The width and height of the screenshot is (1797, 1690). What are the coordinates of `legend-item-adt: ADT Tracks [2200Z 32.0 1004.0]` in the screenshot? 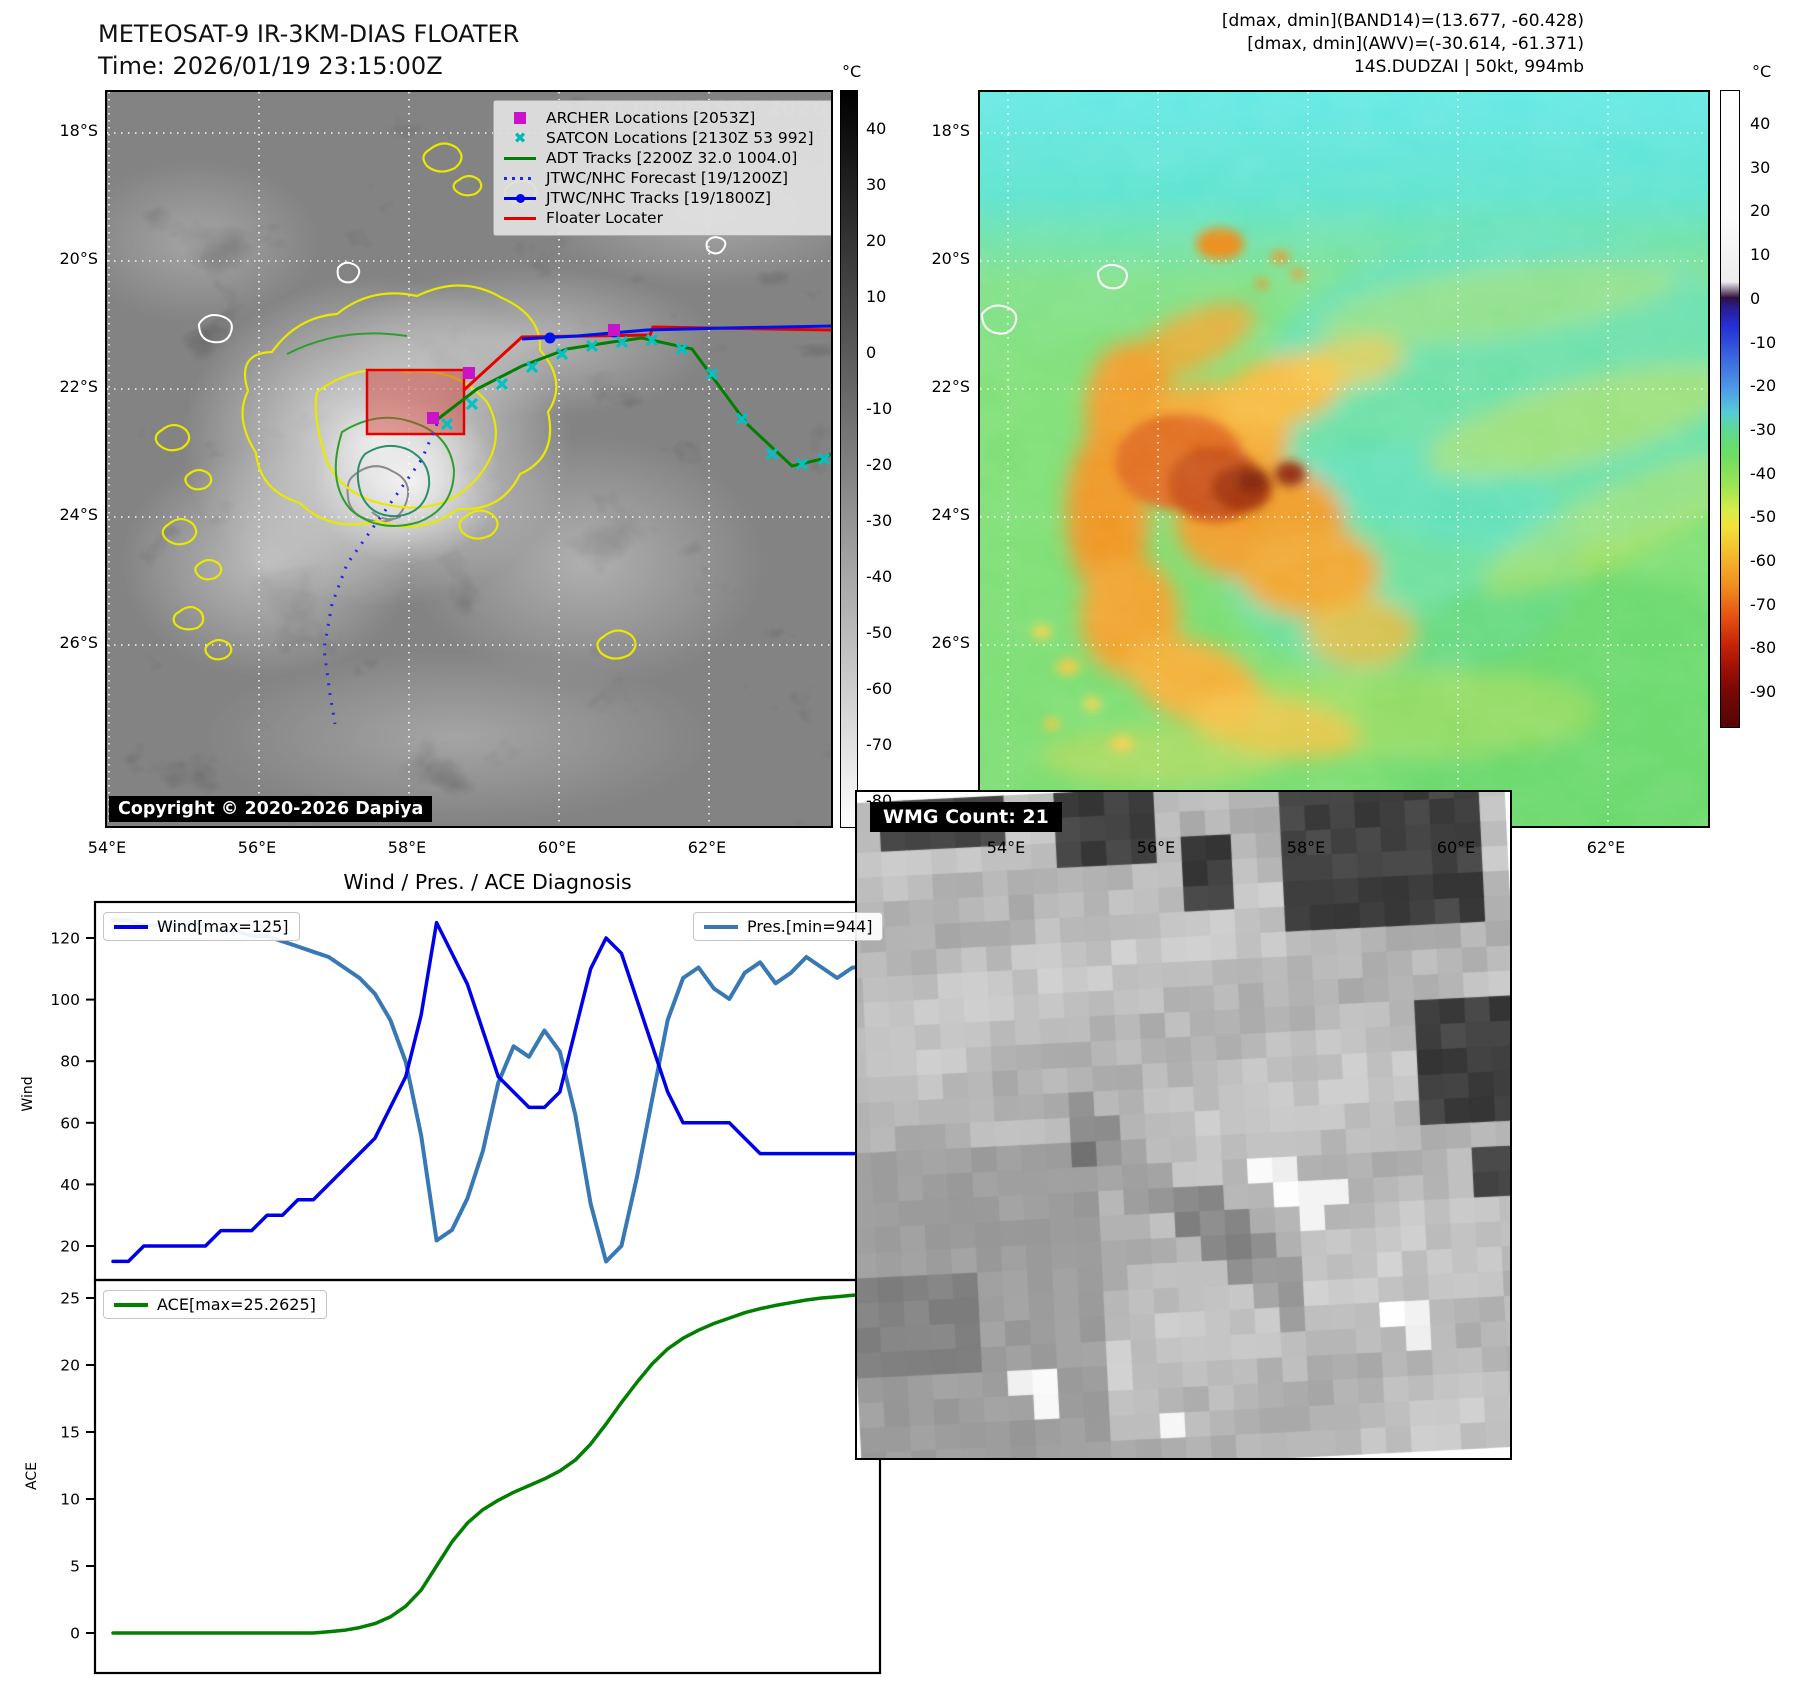 It's located at (663, 158).